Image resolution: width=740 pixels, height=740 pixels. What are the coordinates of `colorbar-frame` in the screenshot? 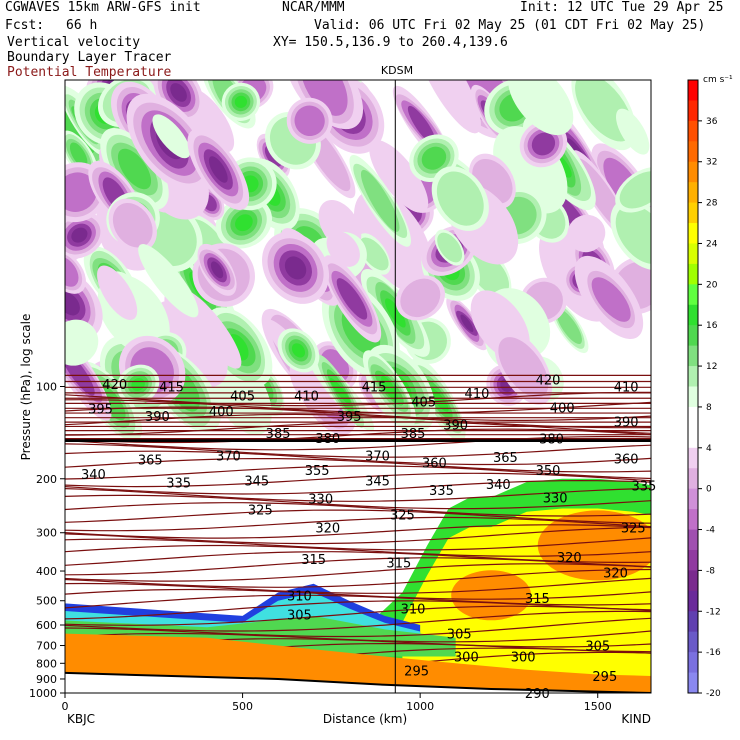 It's located at (693, 386).